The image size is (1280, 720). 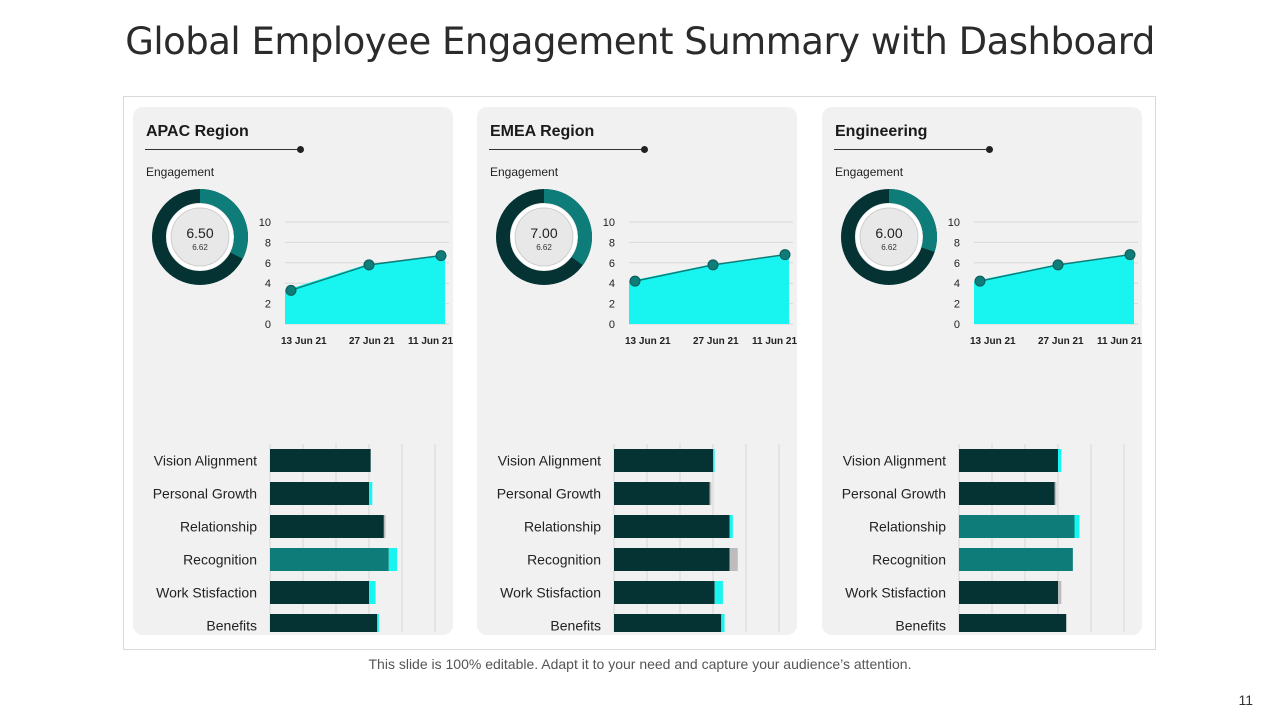 I want to click on area-y-tick: 4, so click(x=957, y=284).